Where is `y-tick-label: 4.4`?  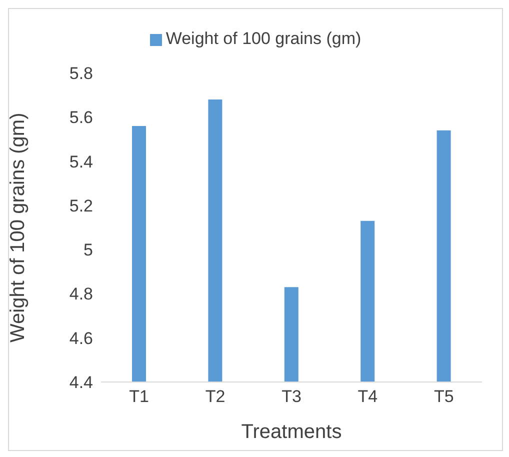
y-tick-label: 4.4 is located at coordinates (81, 382).